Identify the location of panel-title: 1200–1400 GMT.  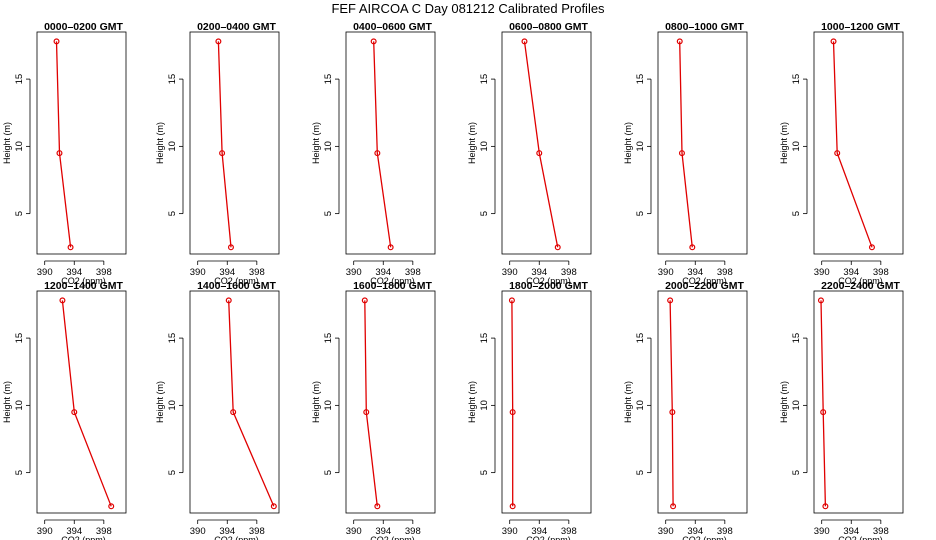
(83, 286).